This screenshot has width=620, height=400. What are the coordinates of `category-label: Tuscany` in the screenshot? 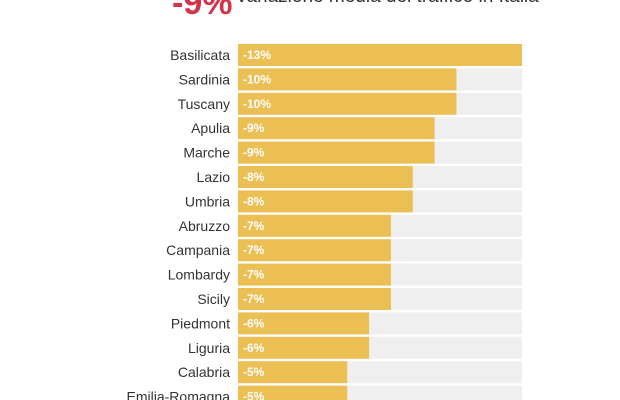 It's located at (204, 104).